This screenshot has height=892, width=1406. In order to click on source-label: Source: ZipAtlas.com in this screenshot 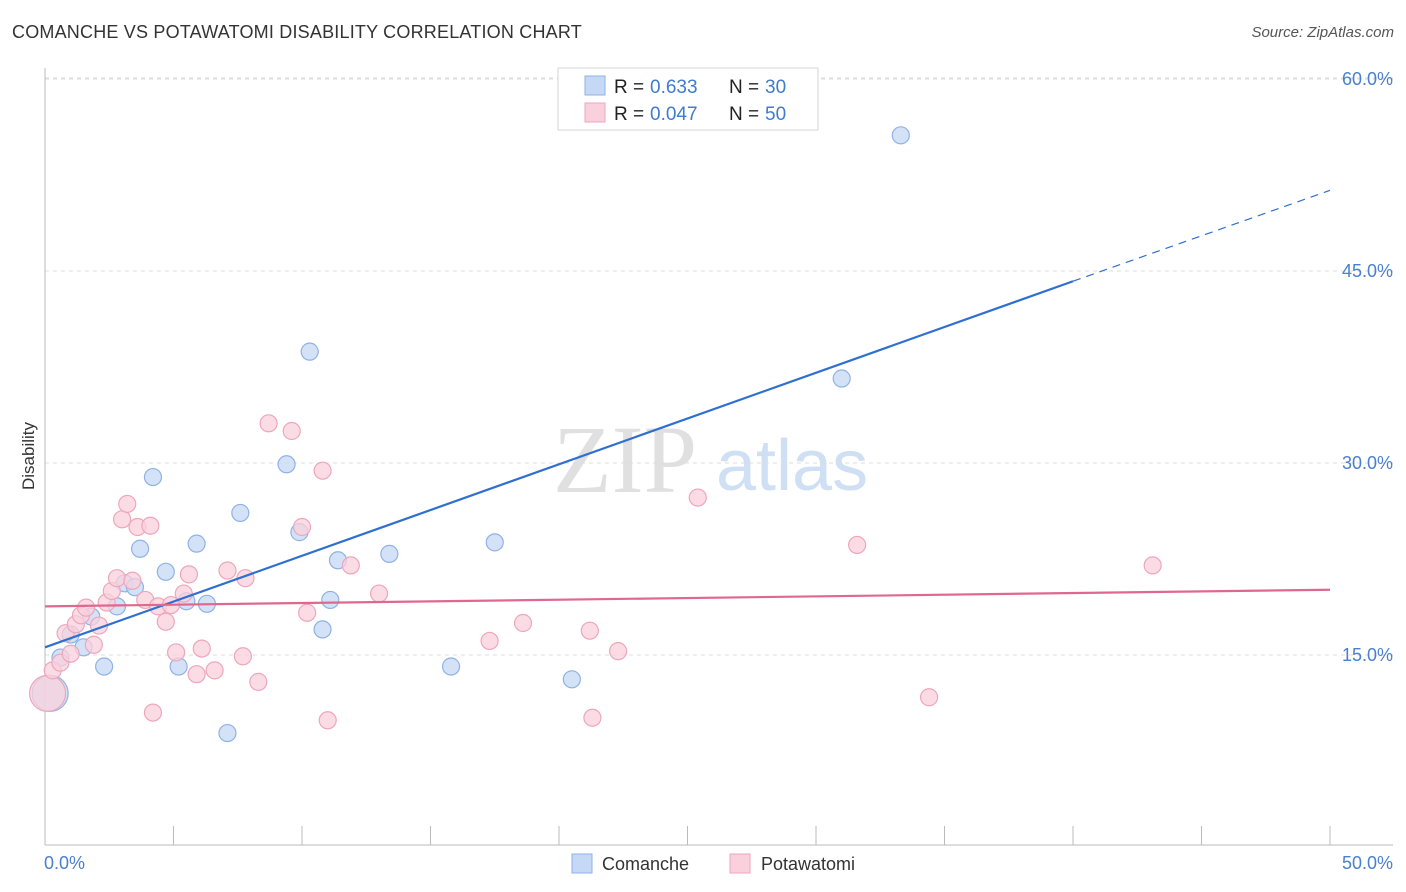, I will do `click(1322, 32)`.